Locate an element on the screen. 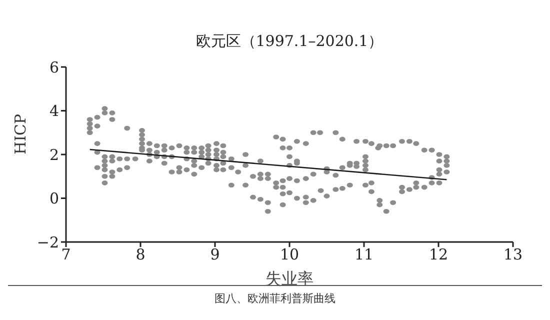 This screenshot has width=550, height=320. chart-title: 欧元区（1997.1–2020.1） is located at coordinates (289, 41).